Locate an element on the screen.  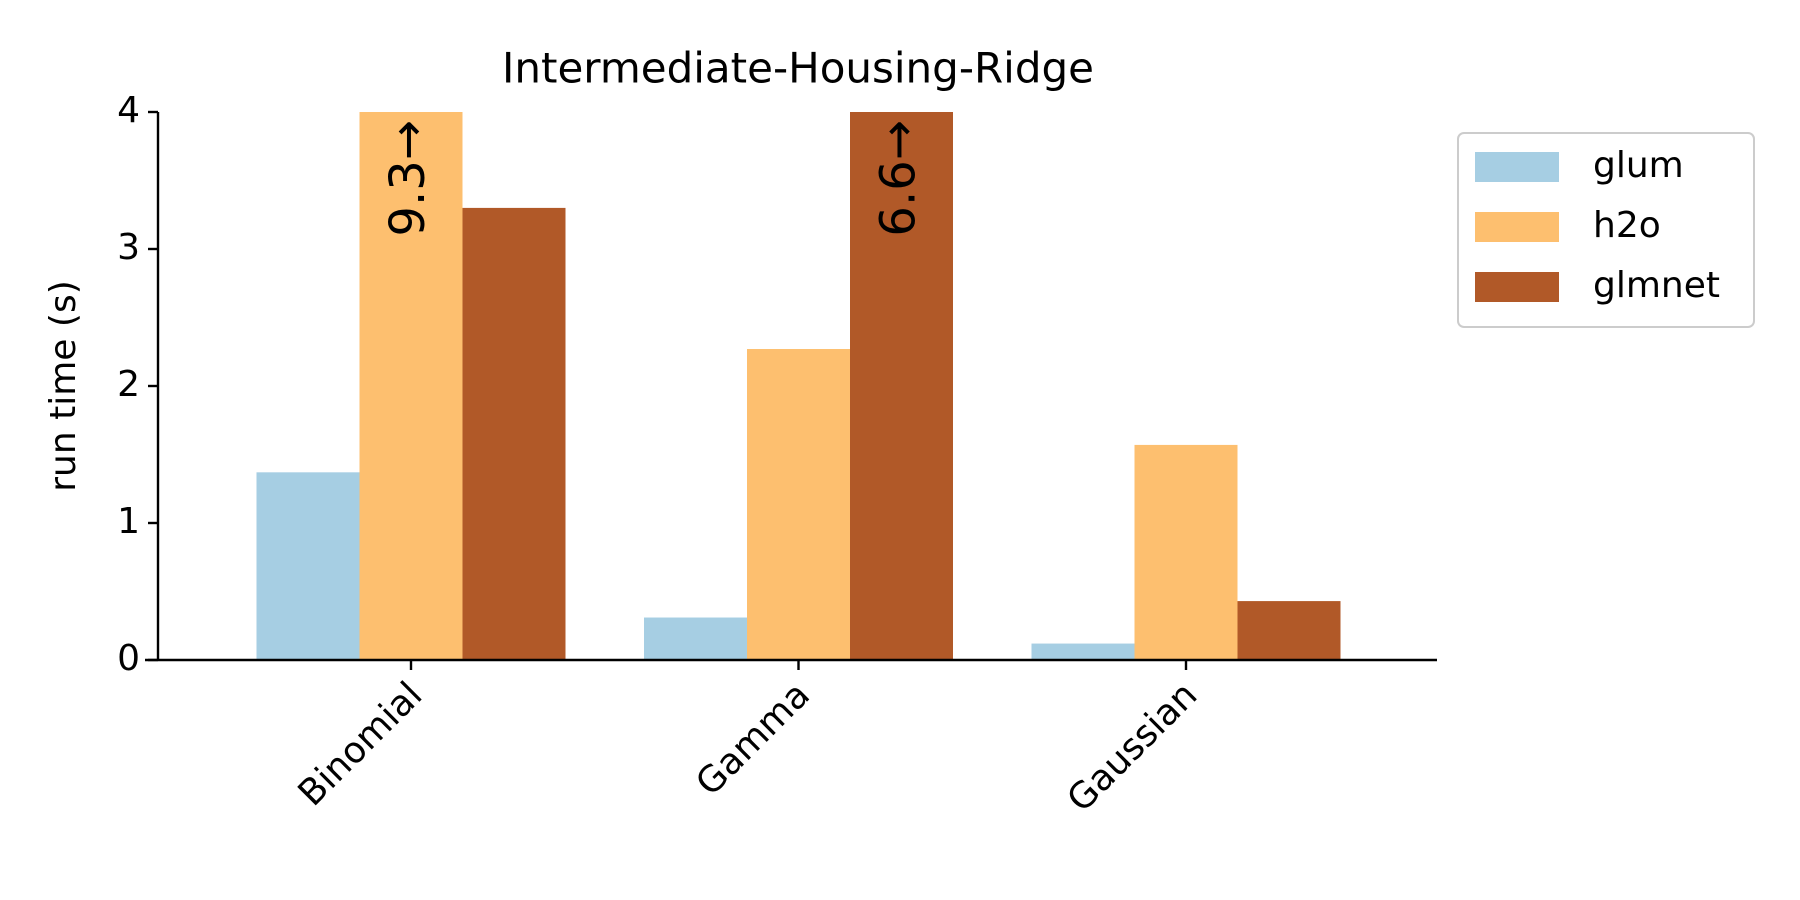
x-tick-label: Gaussian is located at coordinates (1133, 747).